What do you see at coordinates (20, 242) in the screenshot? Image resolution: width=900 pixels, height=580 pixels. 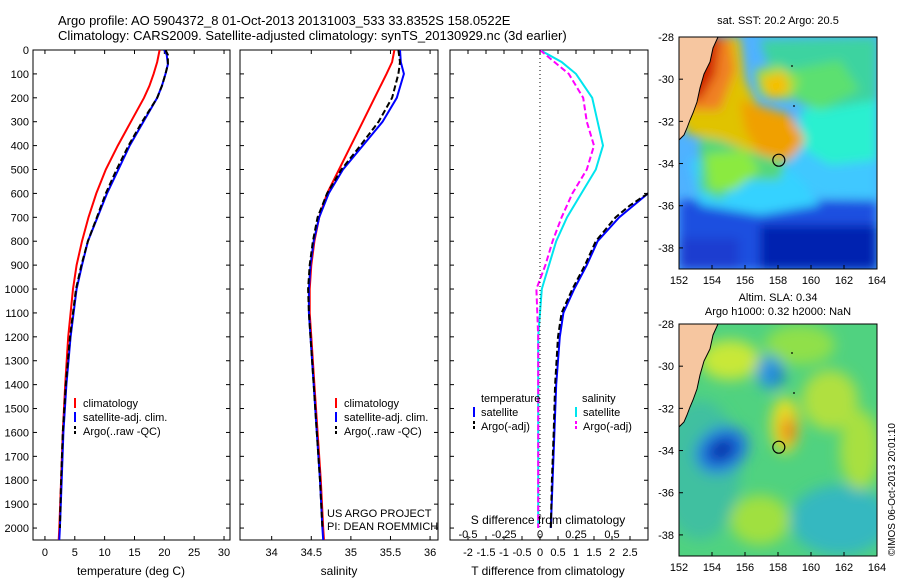 I see `y-tick-label: 800` at bounding box center [20, 242].